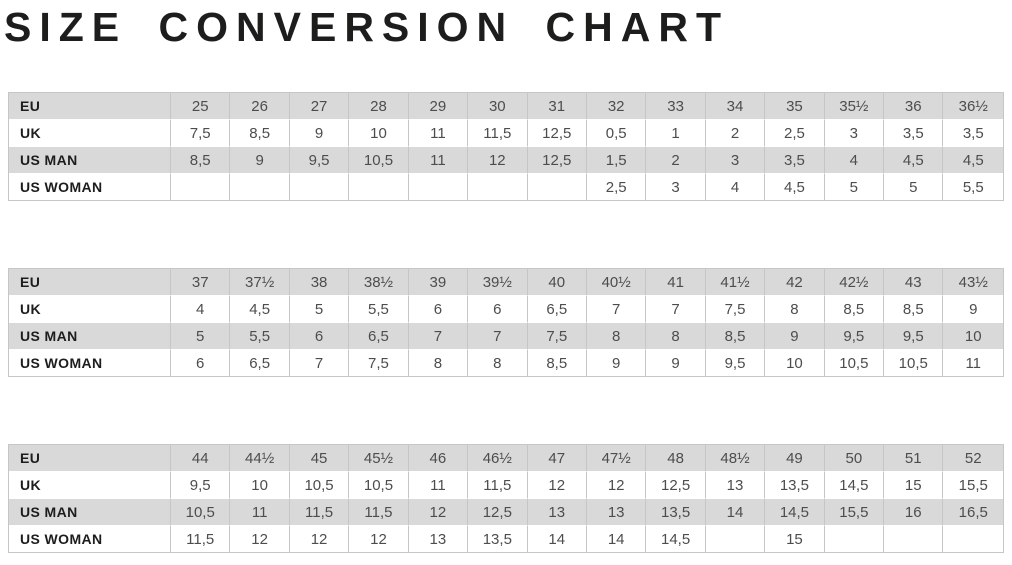 The image size is (1012, 565). Describe the element at coordinates (795, 106) in the screenshot. I see `size-cell: 35` at that location.